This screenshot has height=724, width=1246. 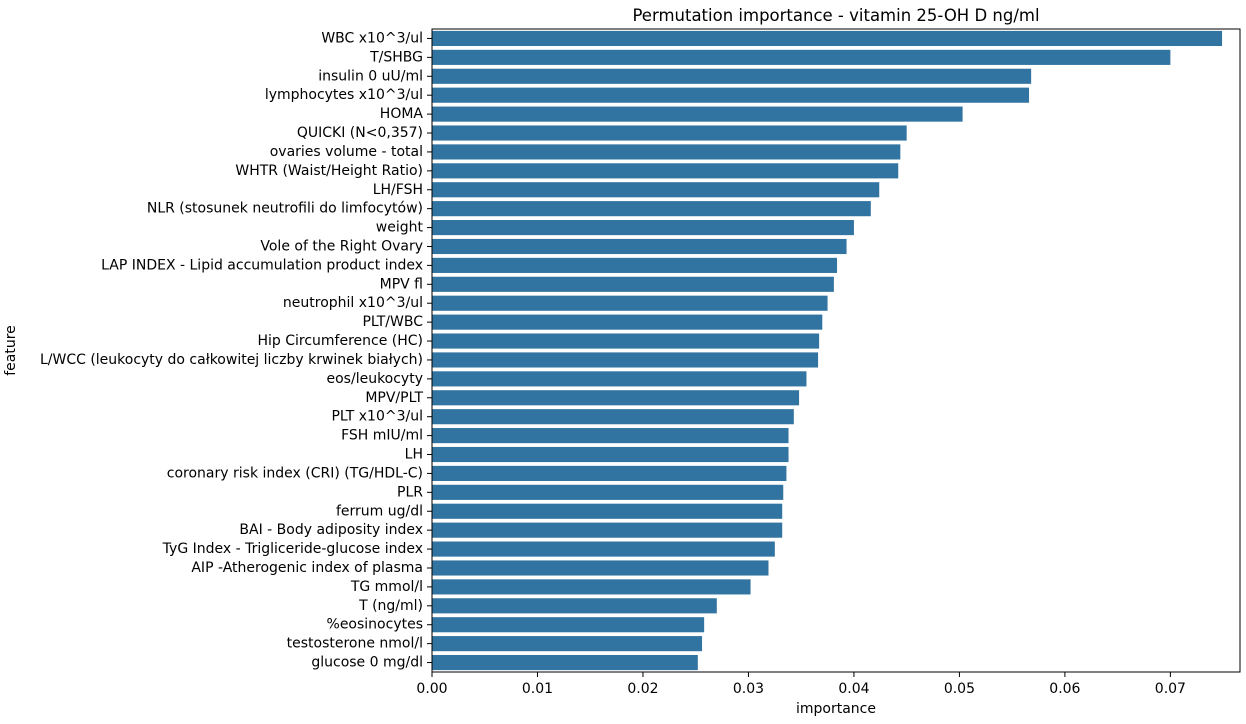 I want to click on y-tick-label: PLT x10^3/ul, so click(x=377, y=417).